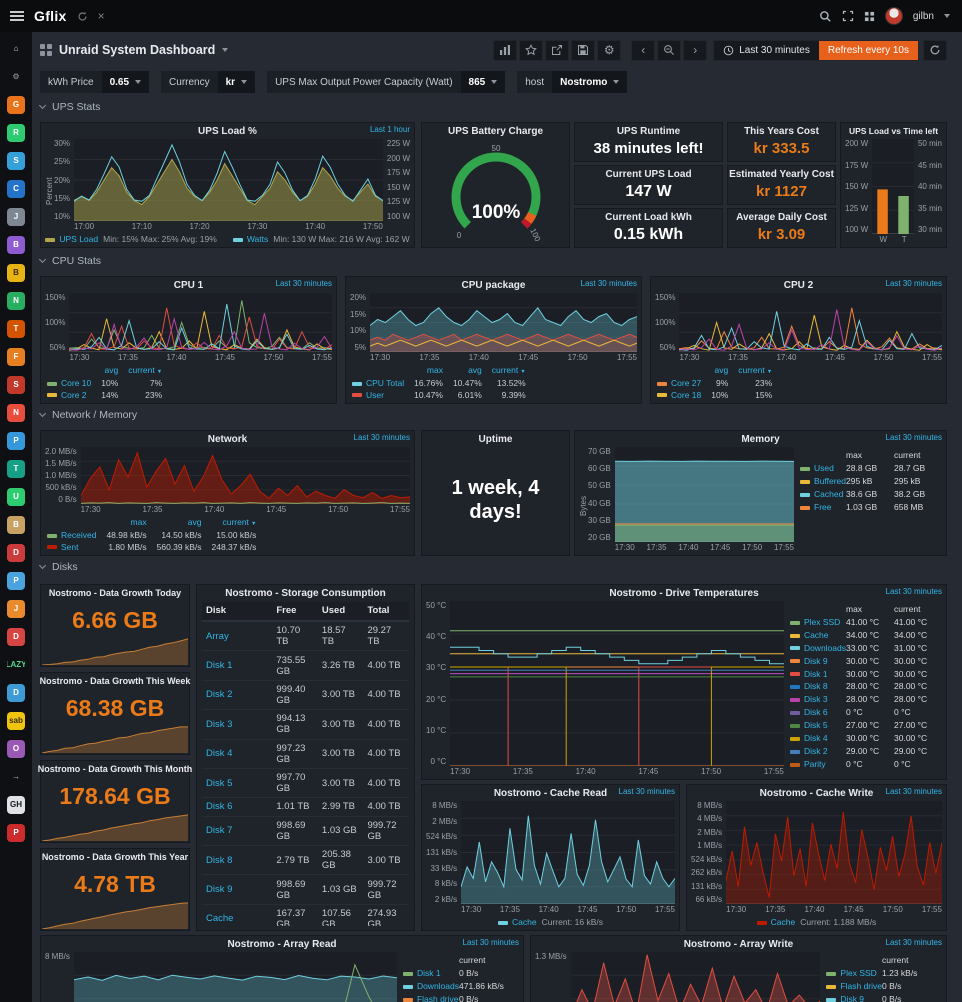 The height and width of the screenshot is (1002, 962). Describe the element at coordinates (617, 683) in the screenshot. I see `drive-temps-plot` at that location.